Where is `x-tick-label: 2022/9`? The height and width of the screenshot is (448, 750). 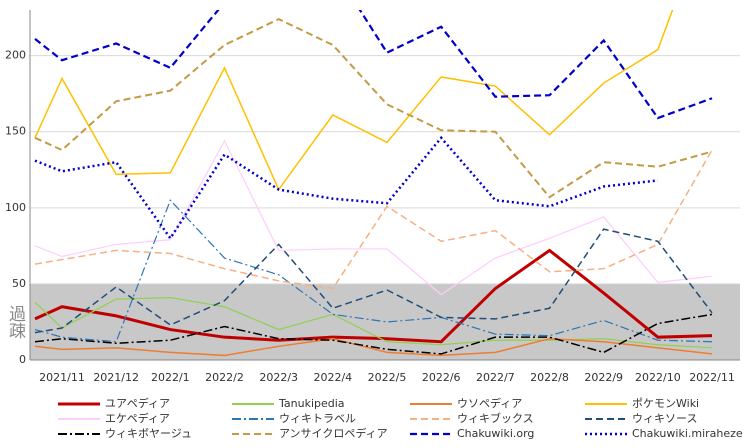 x-tick-label: 2022/9 is located at coordinates (603, 377).